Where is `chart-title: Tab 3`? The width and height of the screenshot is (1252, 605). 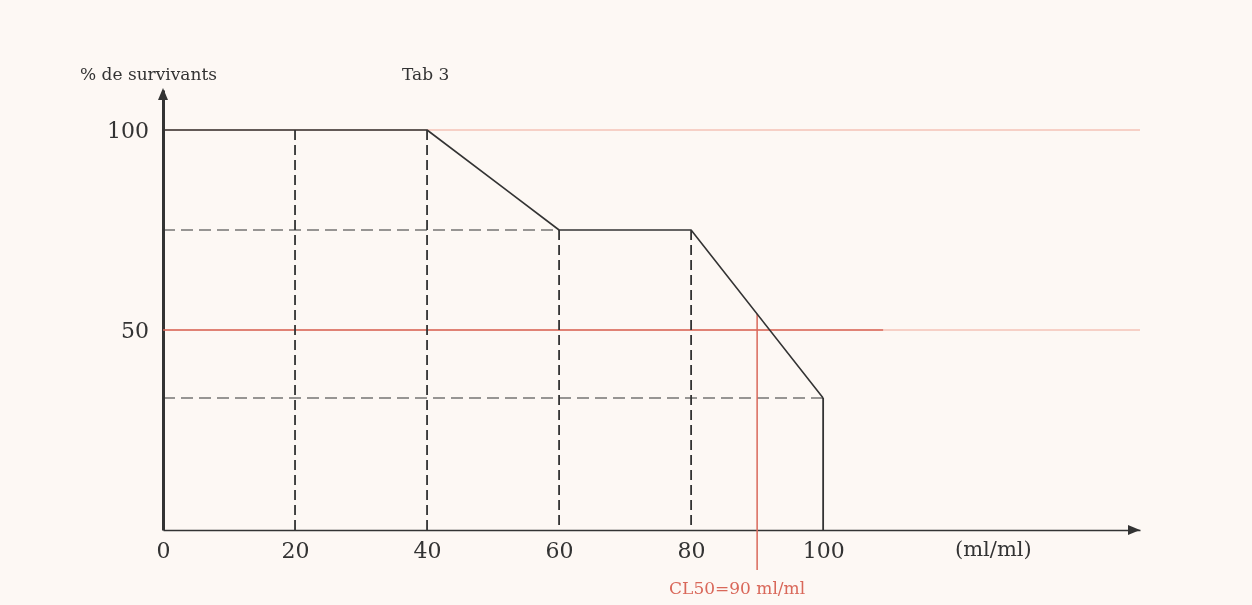 chart-title: Tab 3 is located at coordinates (426, 74).